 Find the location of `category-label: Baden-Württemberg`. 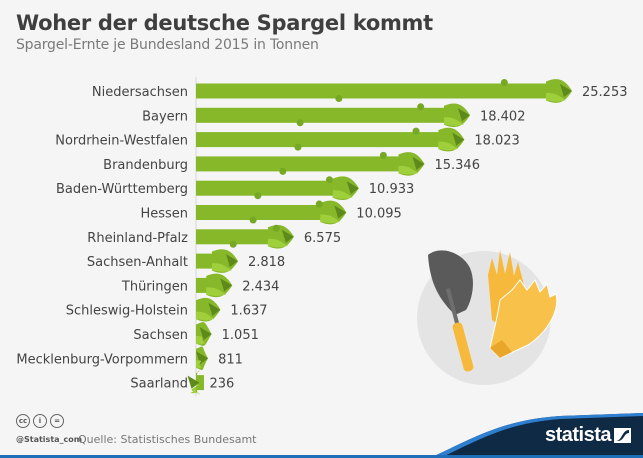

category-label: Baden-Württemberg is located at coordinates (122, 189).